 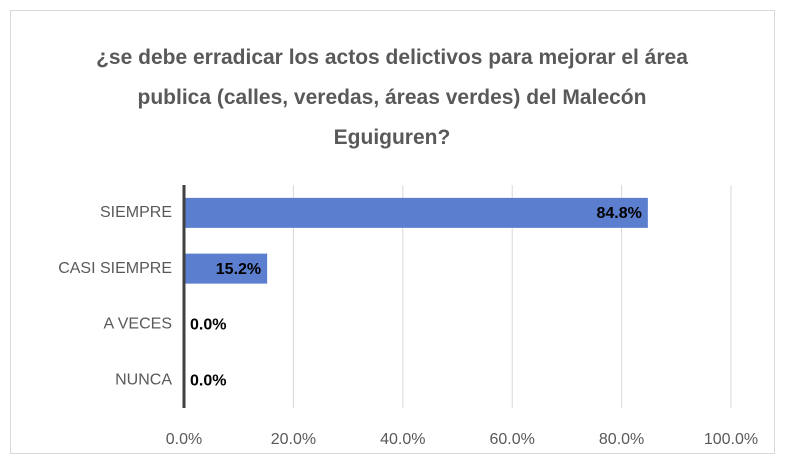 What do you see at coordinates (618, 213) in the screenshot?
I see `data-label: 84.8%` at bounding box center [618, 213].